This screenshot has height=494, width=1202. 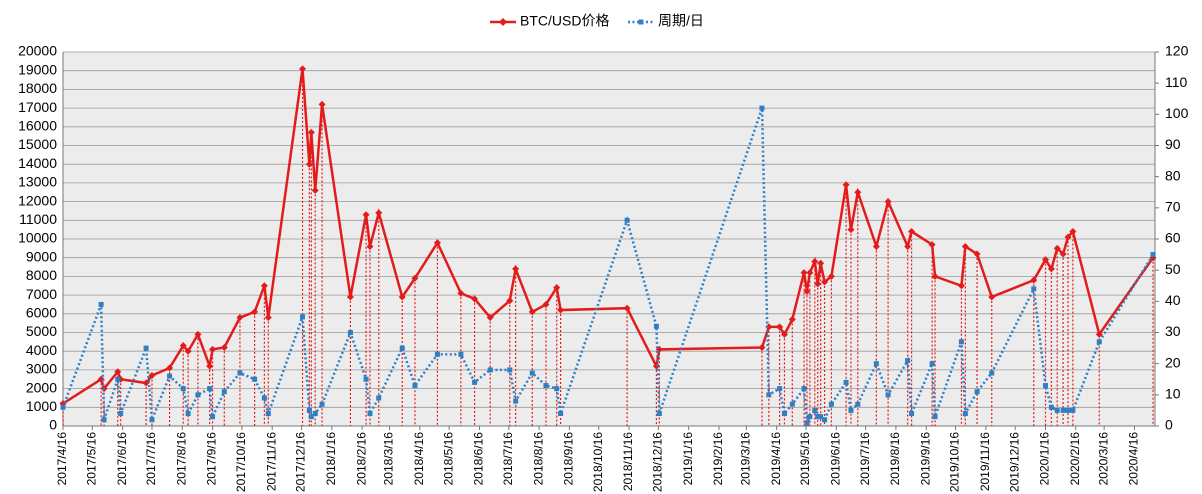 I want to click on y-tick-label: 20000, so click(x=37, y=51).